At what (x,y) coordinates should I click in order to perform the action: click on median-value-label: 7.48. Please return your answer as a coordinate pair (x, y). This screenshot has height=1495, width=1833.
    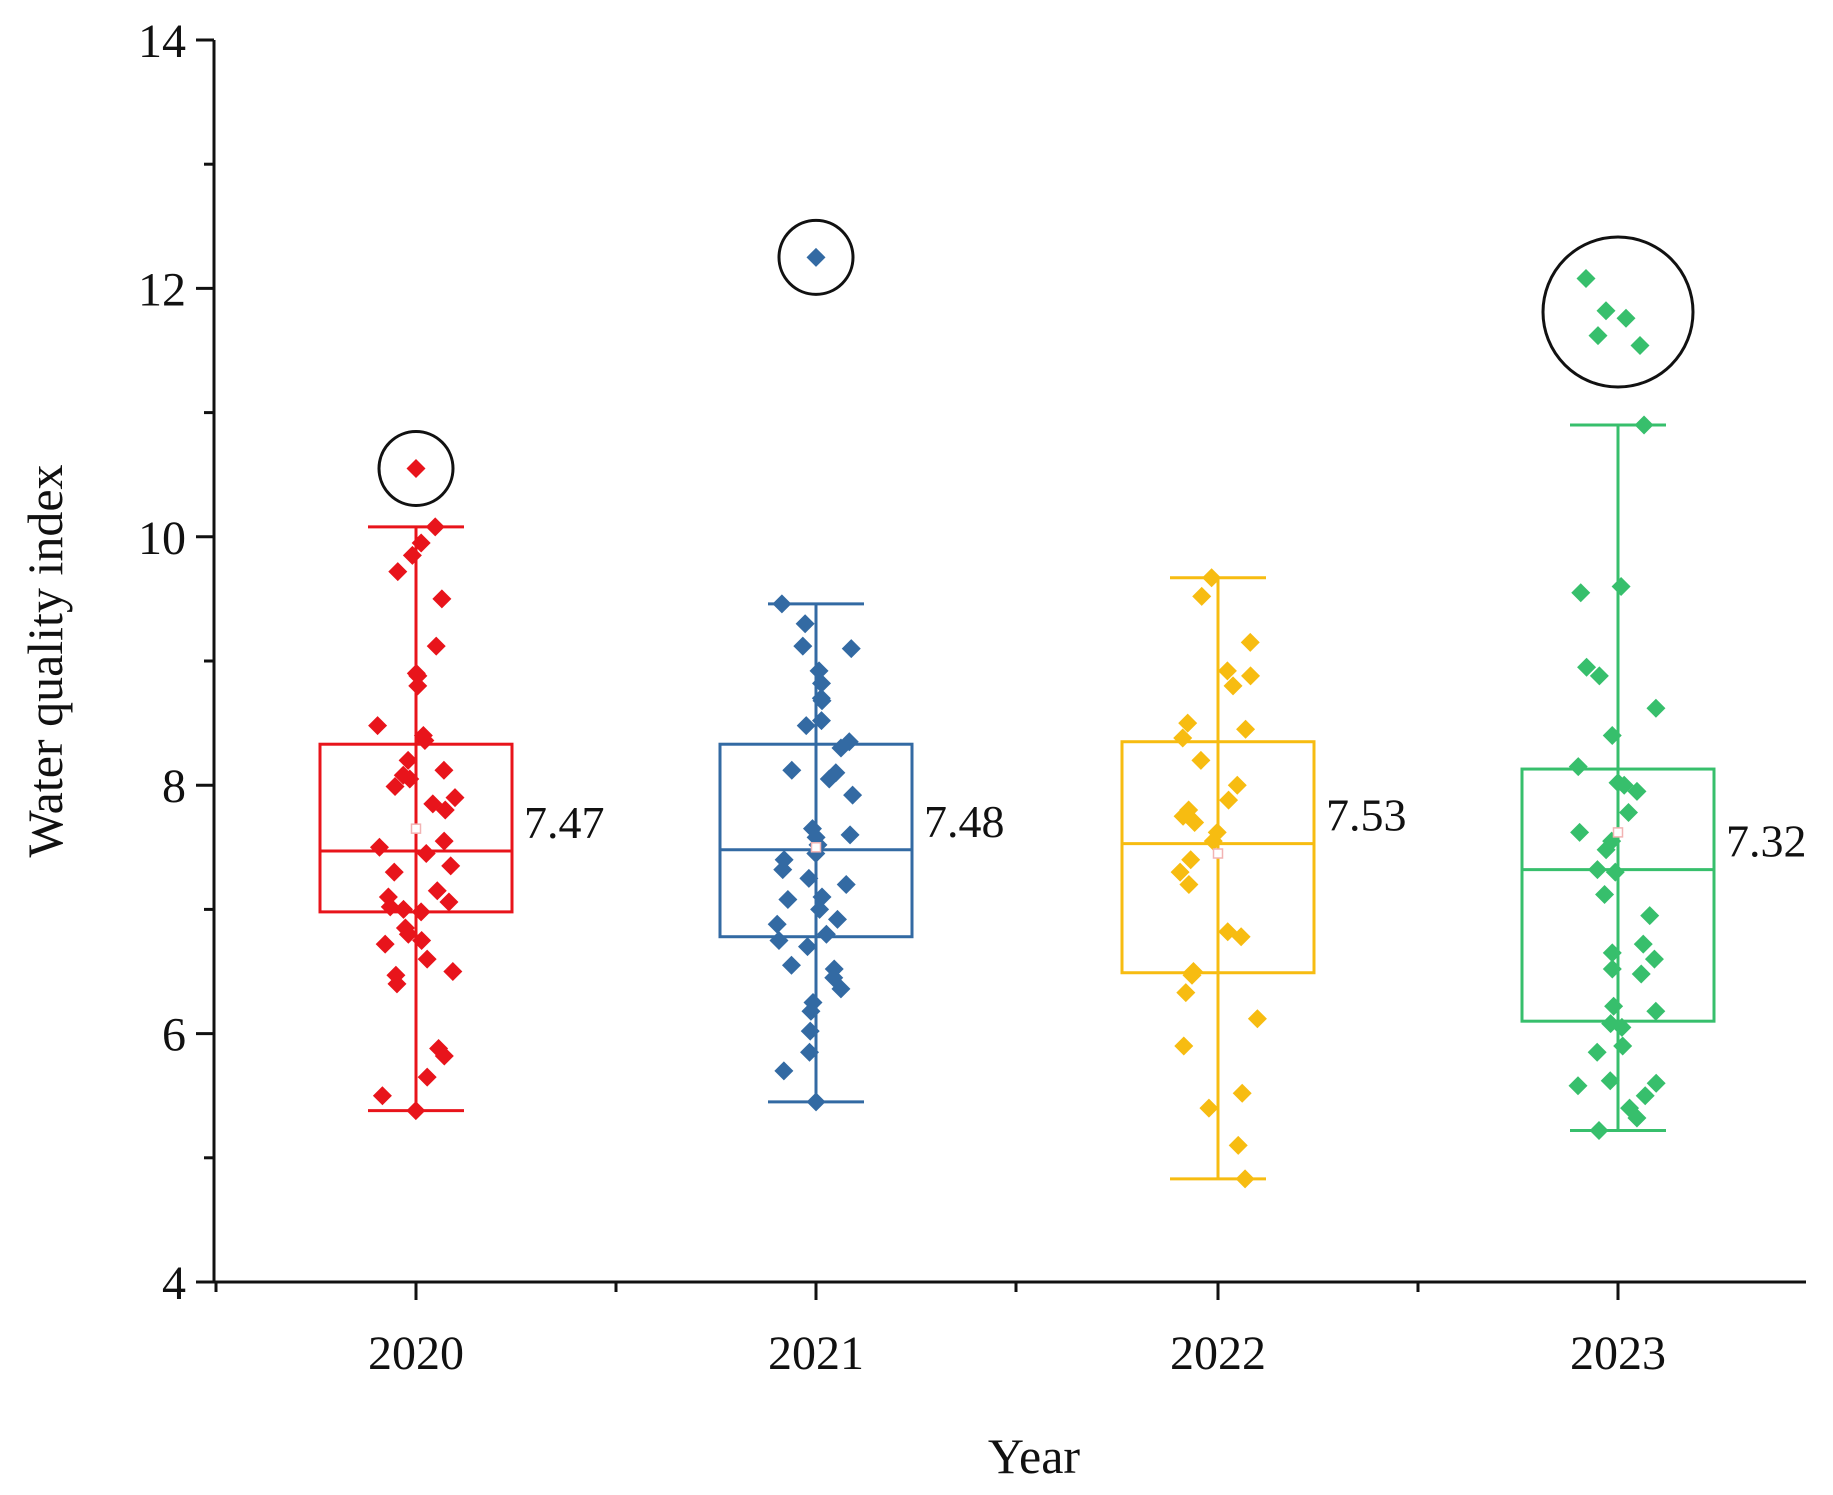
    Looking at the image, I should click on (964, 821).